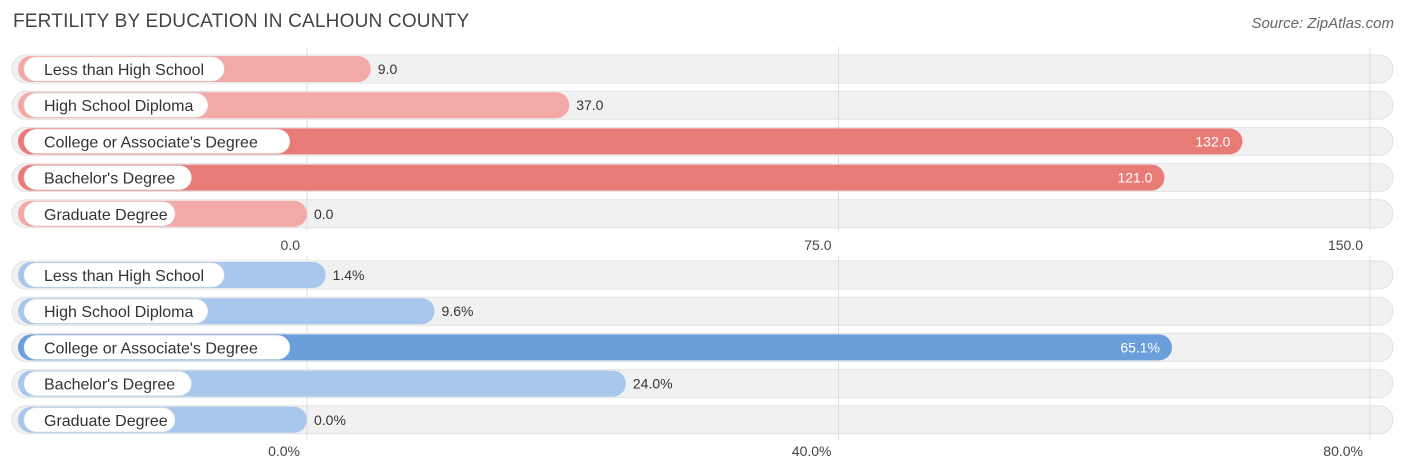  What do you see at coordinates (1134, 178) in the screenshot?
I see `value-label: 121.0` at bounding box center [1134, 178].